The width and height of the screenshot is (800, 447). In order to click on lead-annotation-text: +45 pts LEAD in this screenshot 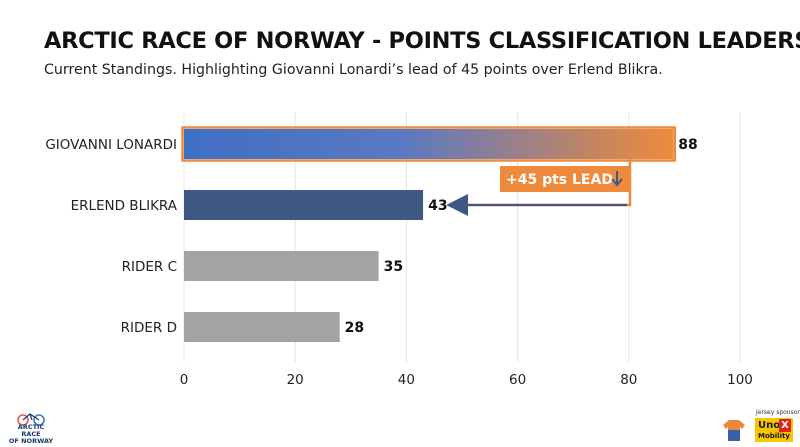, I will do `click(559, 180)`.